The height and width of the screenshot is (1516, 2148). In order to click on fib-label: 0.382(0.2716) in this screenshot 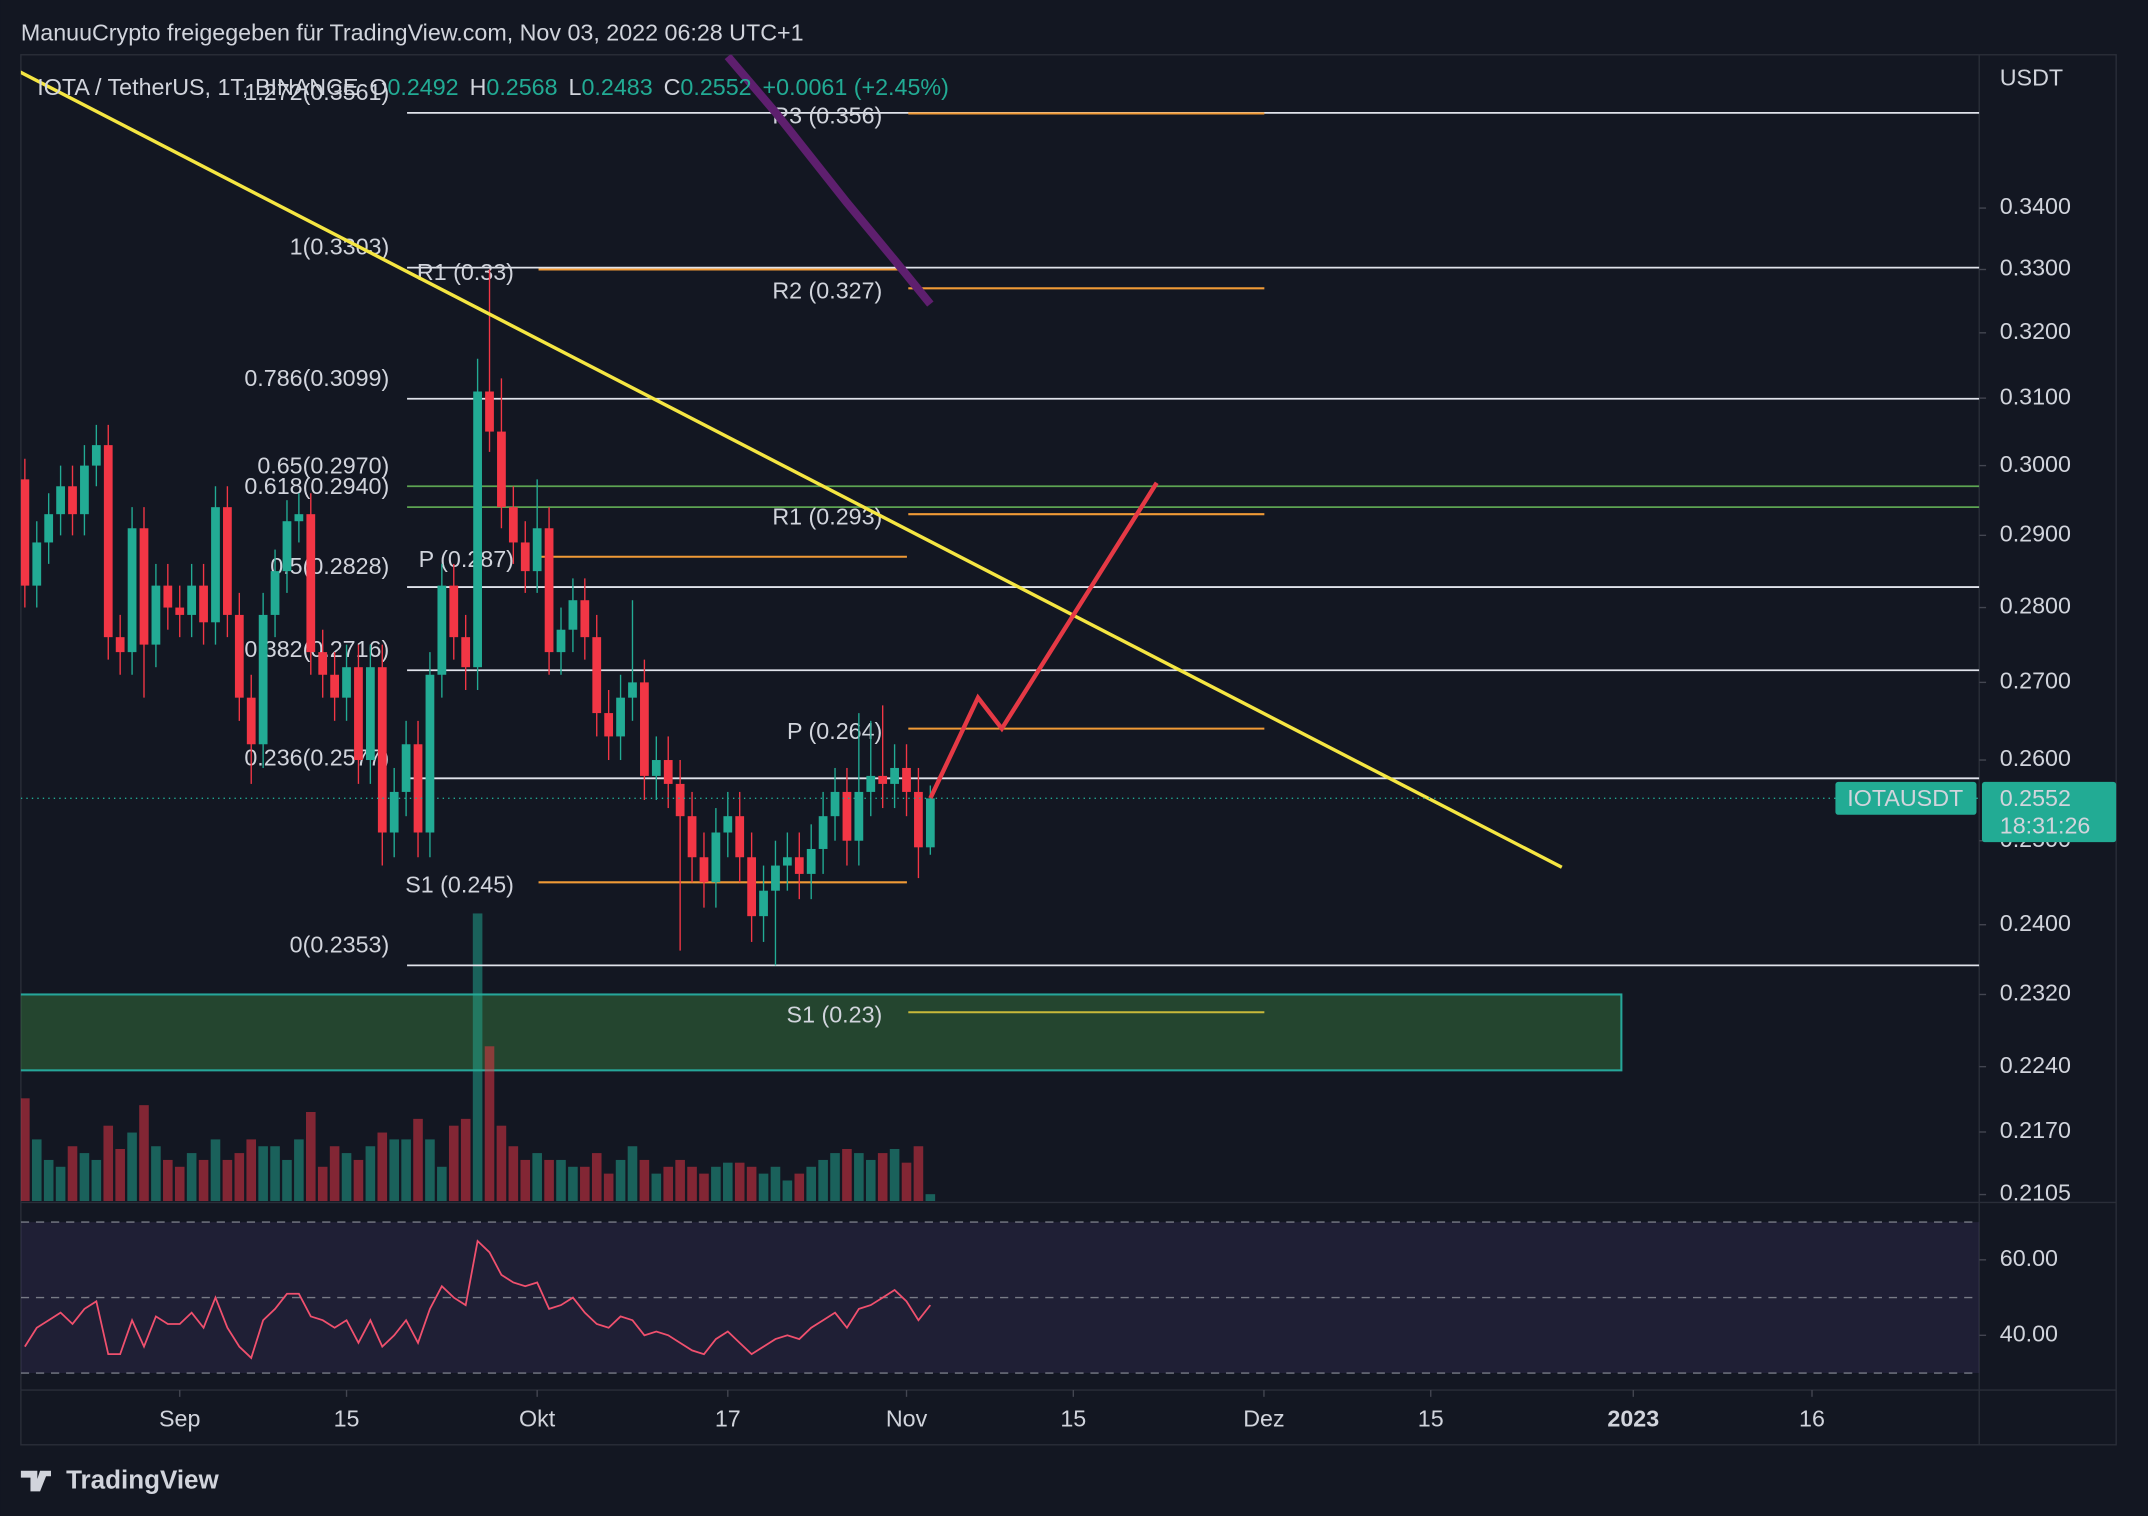, I will do `click(316, 649)`.